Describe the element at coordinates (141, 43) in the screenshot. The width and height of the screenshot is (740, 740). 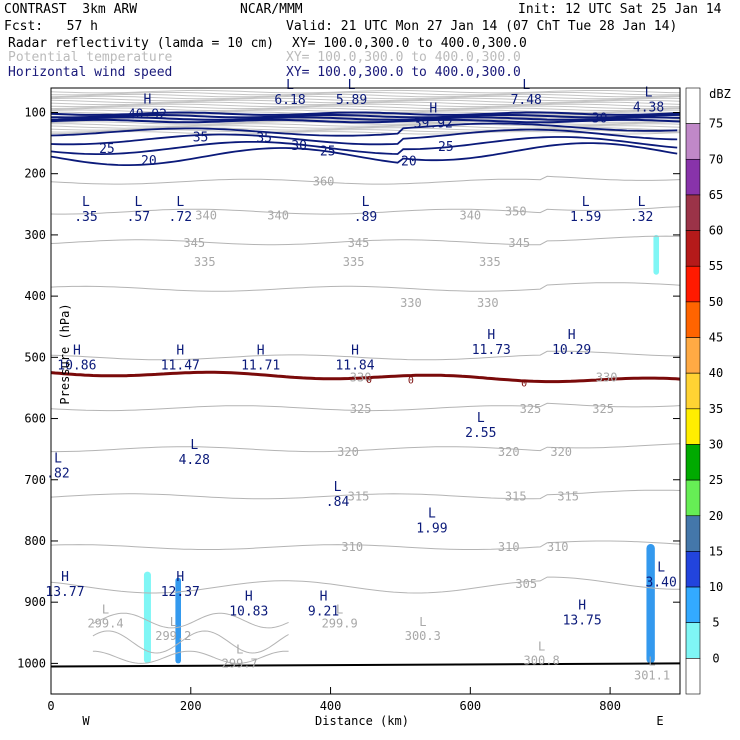
I see `field-name-reflectivity: Radar reflectivity (lamda = 10 cm)` at that location.